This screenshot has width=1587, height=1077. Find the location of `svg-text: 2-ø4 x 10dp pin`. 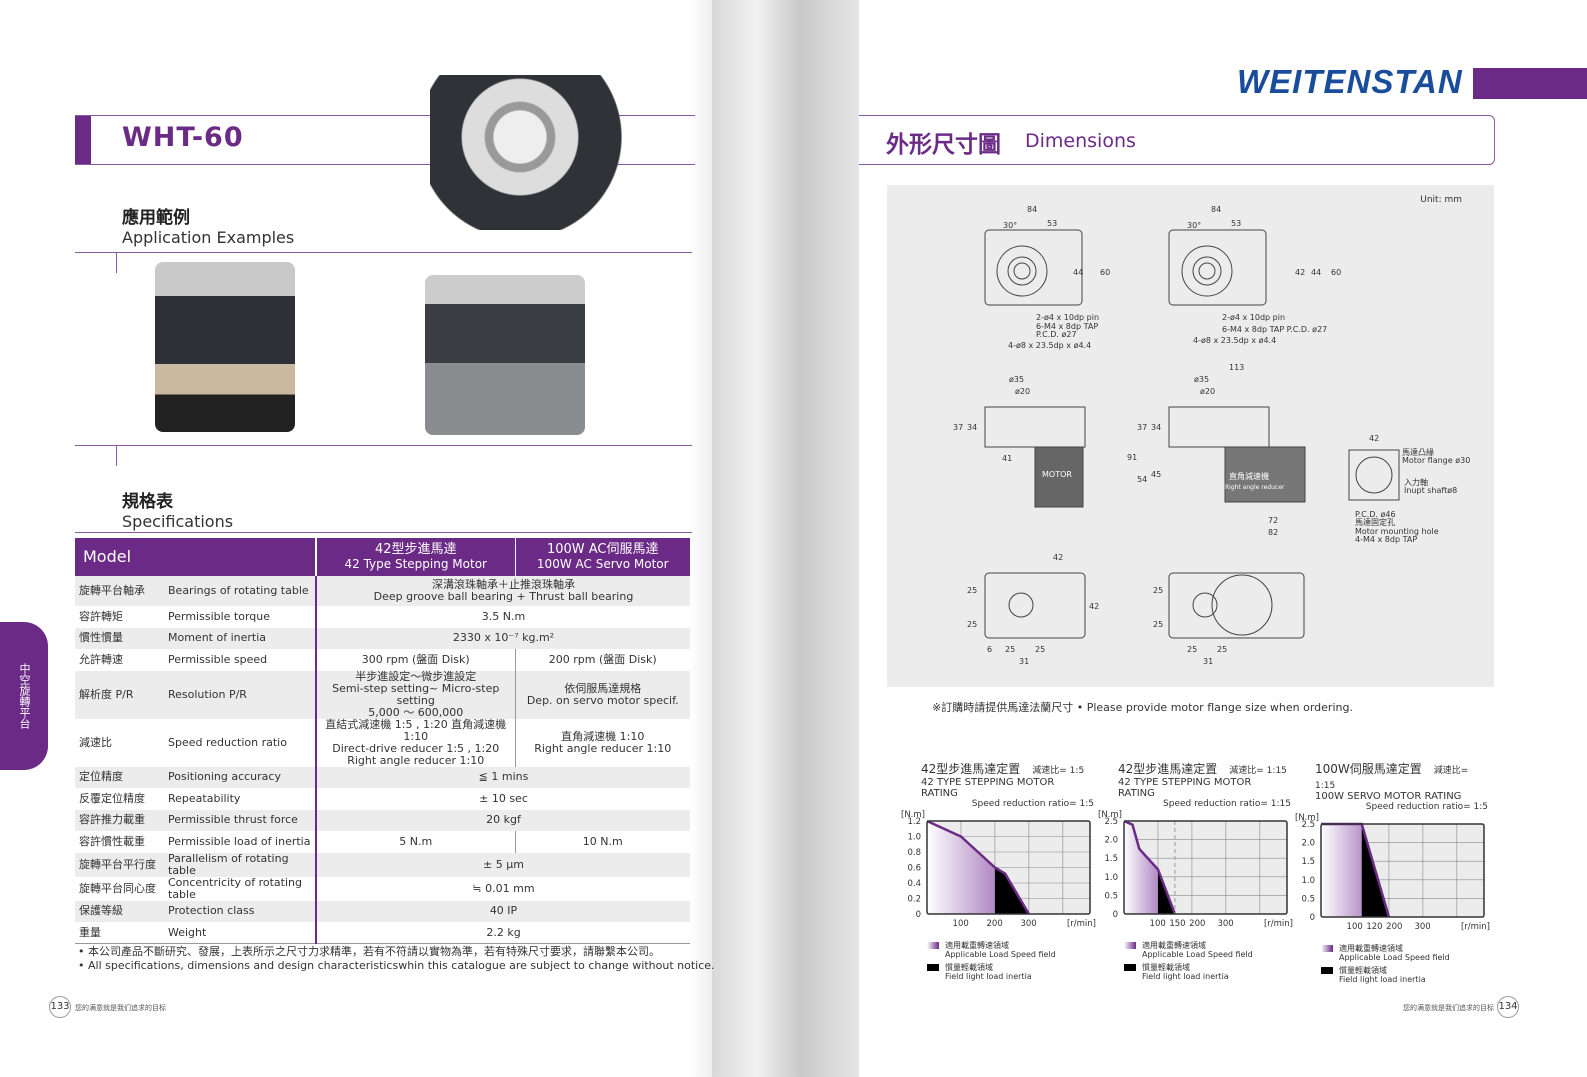

svg-text: 2-ø4 x 10dp pin is located at coordinates (1067, 317).